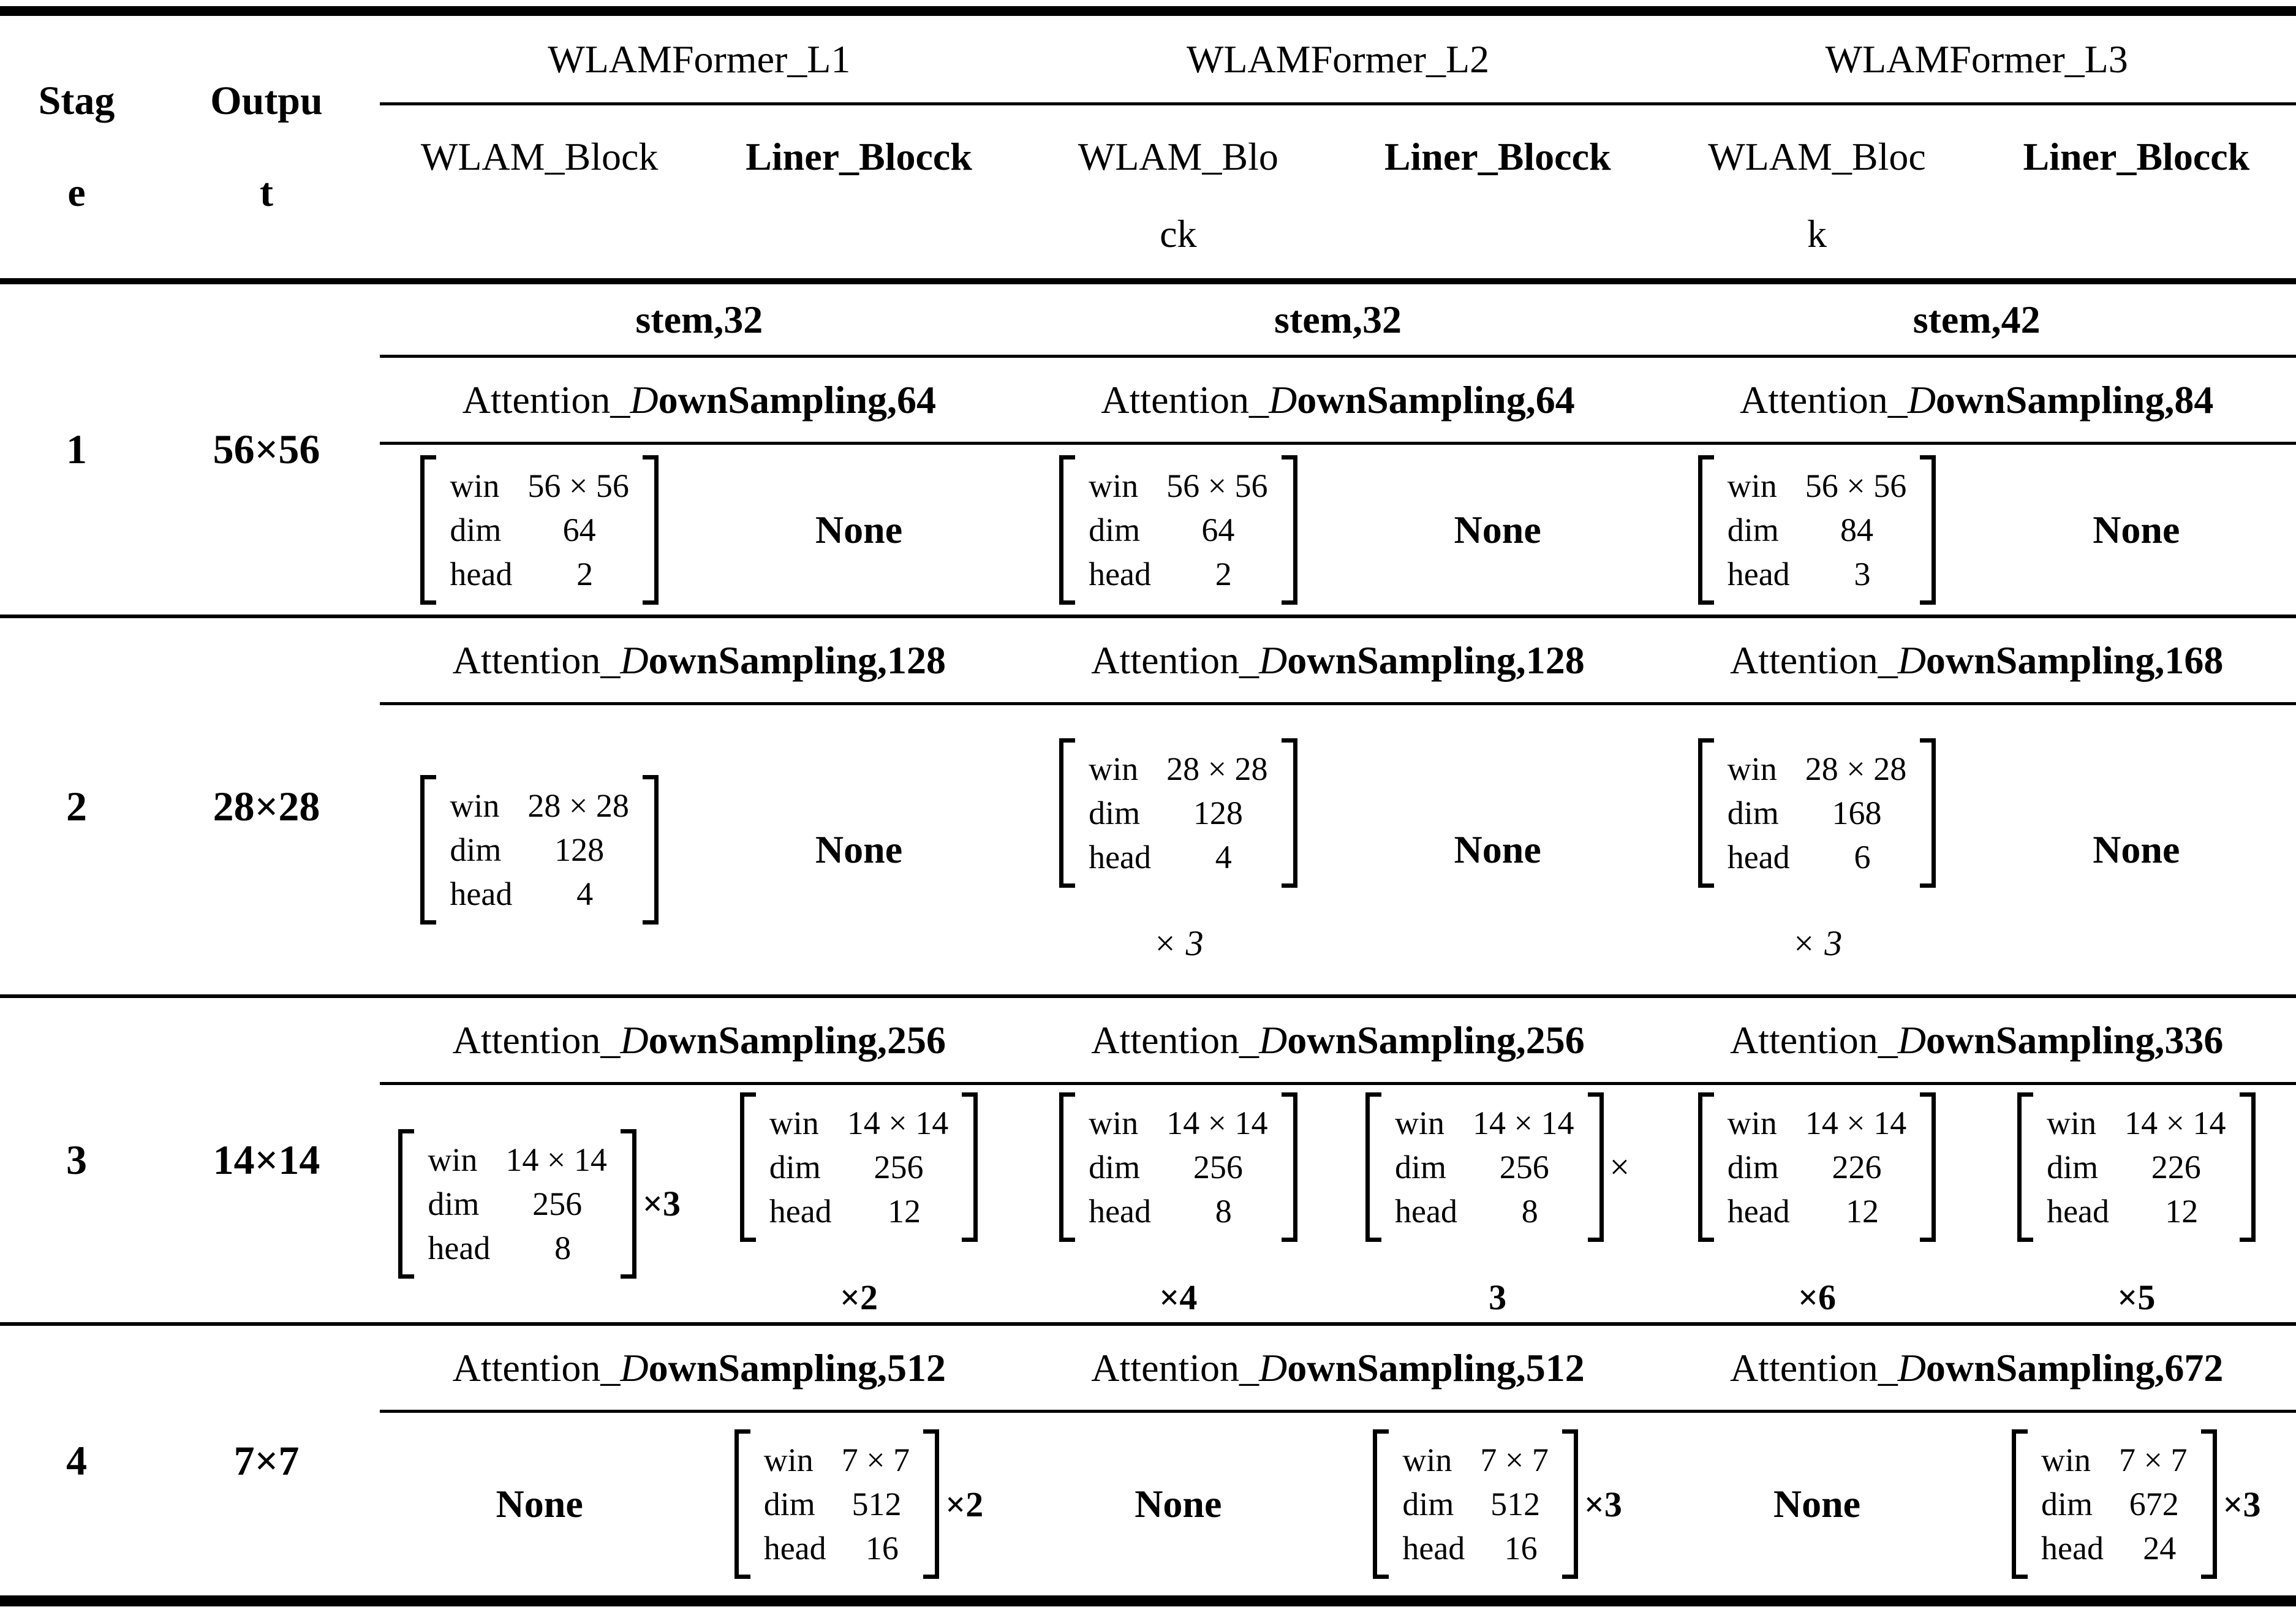  I want to click on attention-suffix: ownSampling,672, so click(2074, 1367).